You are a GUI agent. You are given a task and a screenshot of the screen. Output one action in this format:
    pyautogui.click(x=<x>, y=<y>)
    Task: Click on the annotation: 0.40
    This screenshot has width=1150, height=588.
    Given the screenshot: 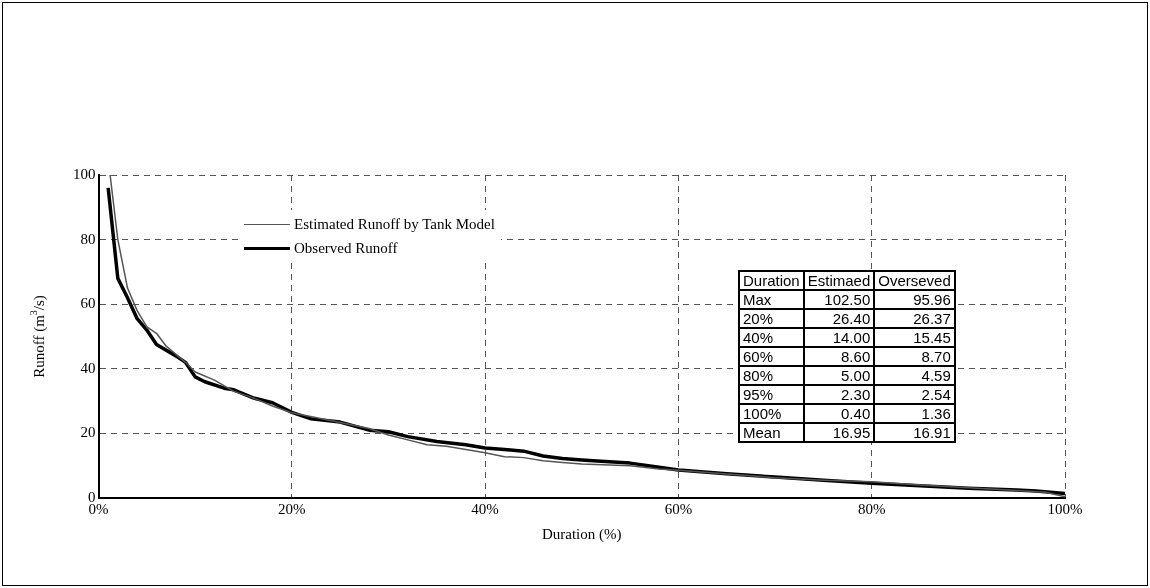 What is the action you would take?
    pyautogui.click(x=839, y=413)
    